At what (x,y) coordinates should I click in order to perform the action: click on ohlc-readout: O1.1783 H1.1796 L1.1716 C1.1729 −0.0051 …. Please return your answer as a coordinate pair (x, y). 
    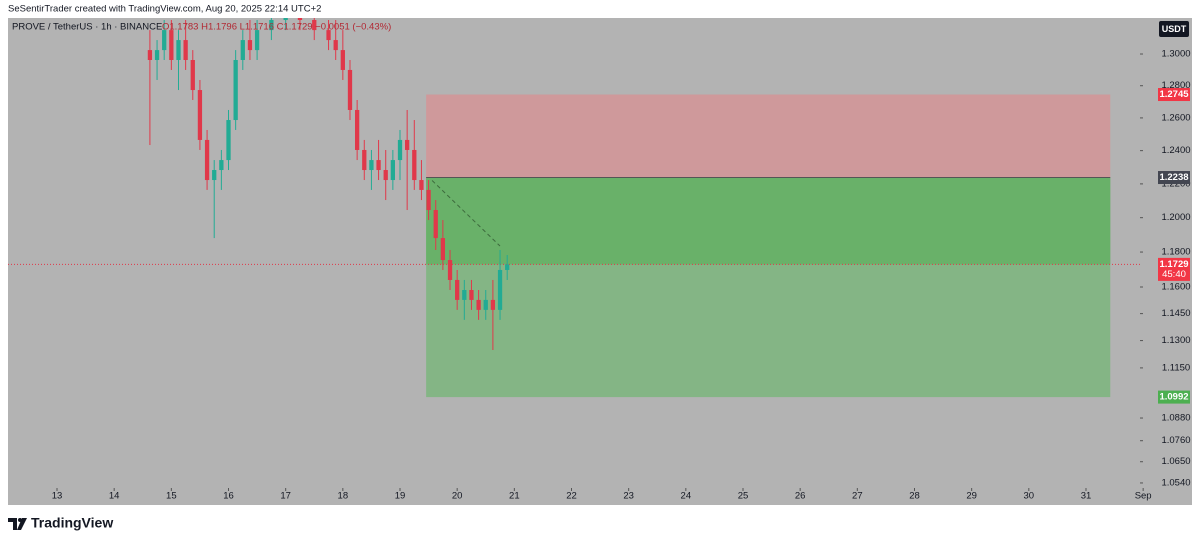
    Looking at the image, I should click on (276, 27).